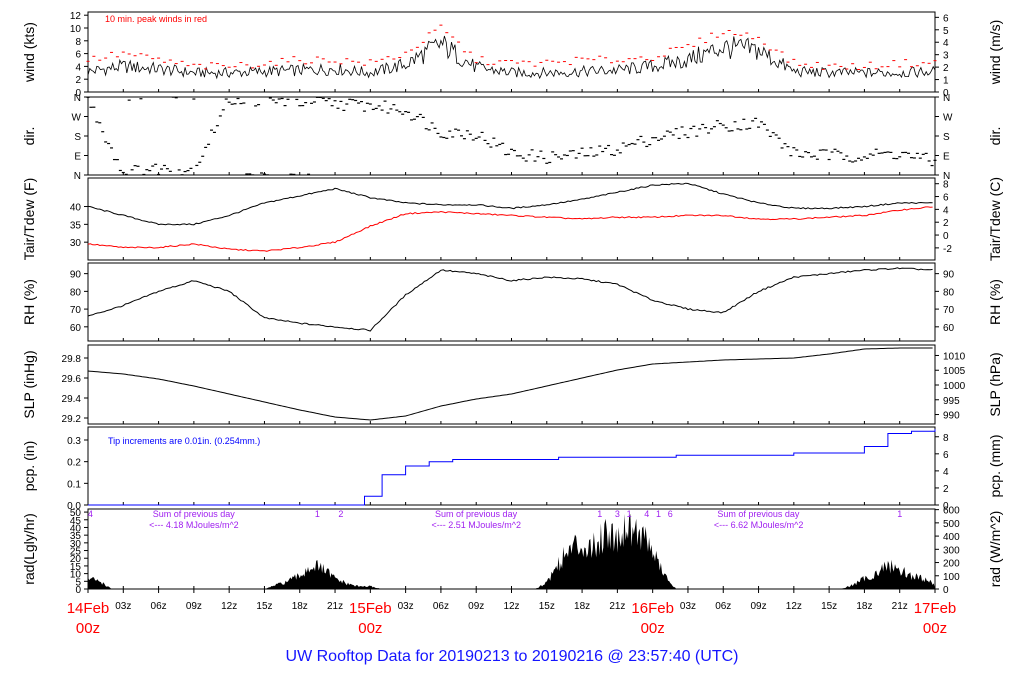  I want to click on pcp-left-tick-label: 0.1, so click(74, 484).